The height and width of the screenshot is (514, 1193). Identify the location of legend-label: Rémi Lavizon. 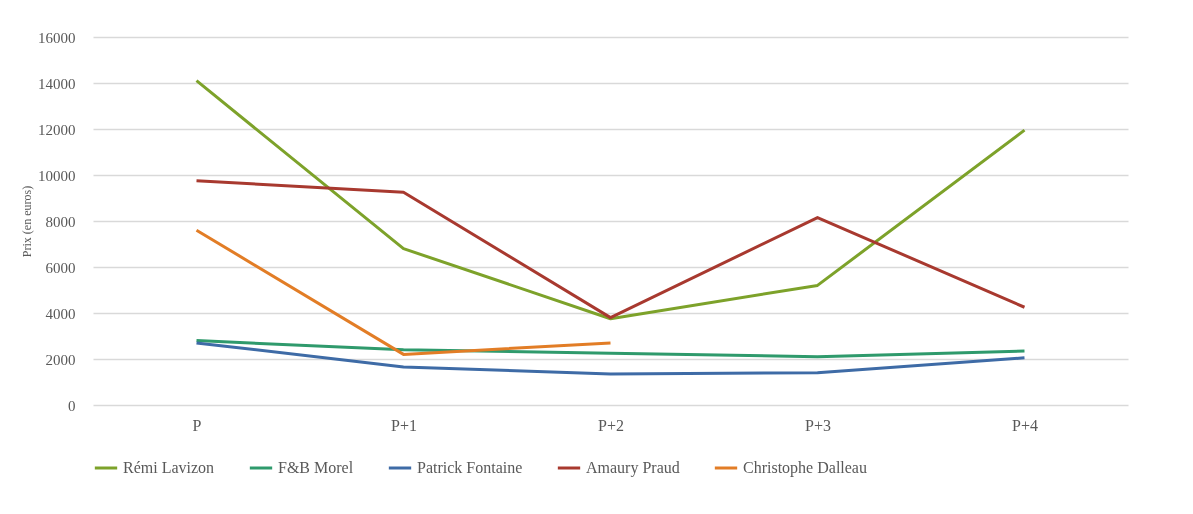
(169, 467).